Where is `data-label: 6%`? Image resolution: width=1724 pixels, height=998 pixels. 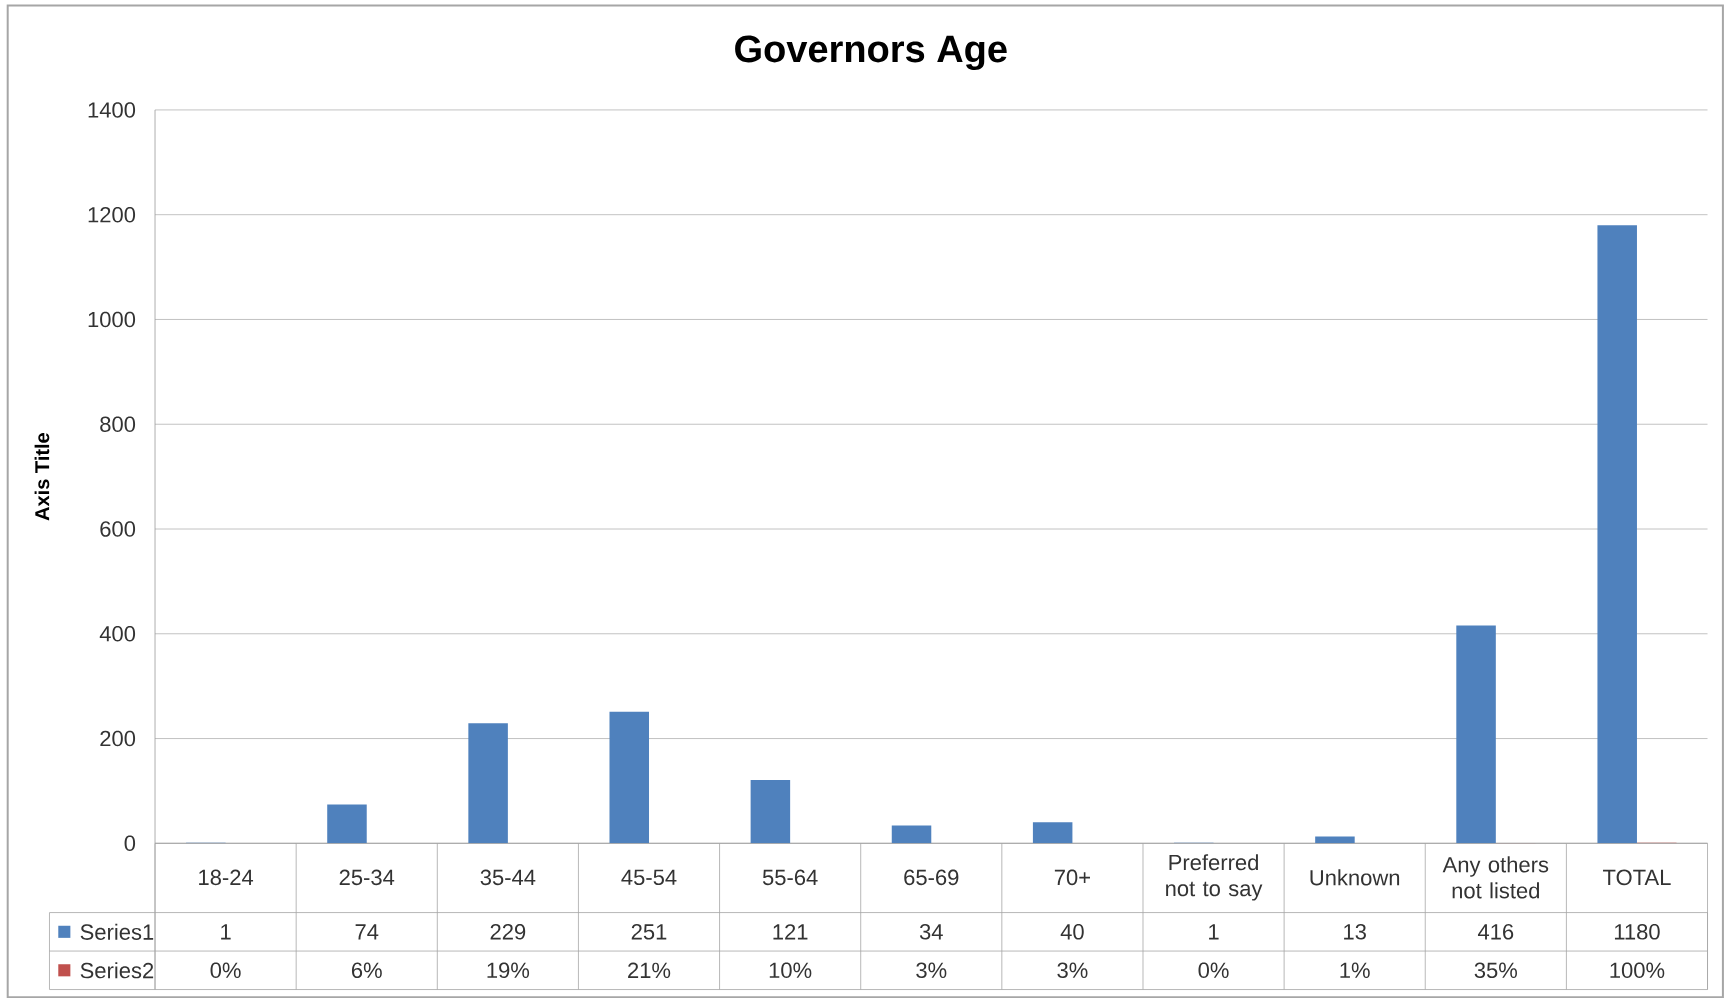 data-label: 6% is located at coordinates (366, 970).